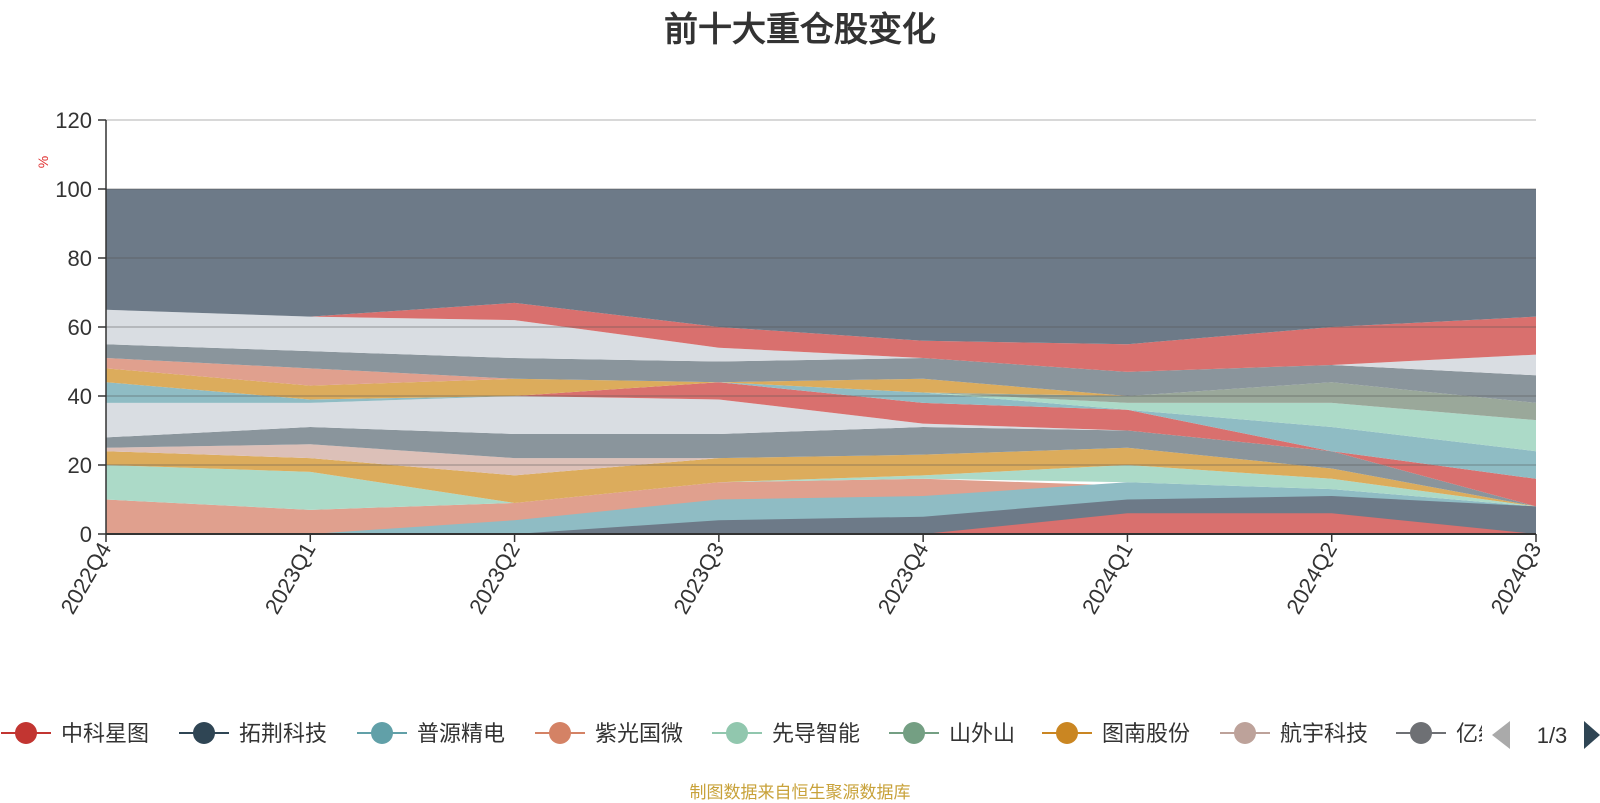  What do you see at coordinates (1552, 735) in the screenshot?
I see `legend-page-indicator: 1/3` at bounding box center [1552, 735].